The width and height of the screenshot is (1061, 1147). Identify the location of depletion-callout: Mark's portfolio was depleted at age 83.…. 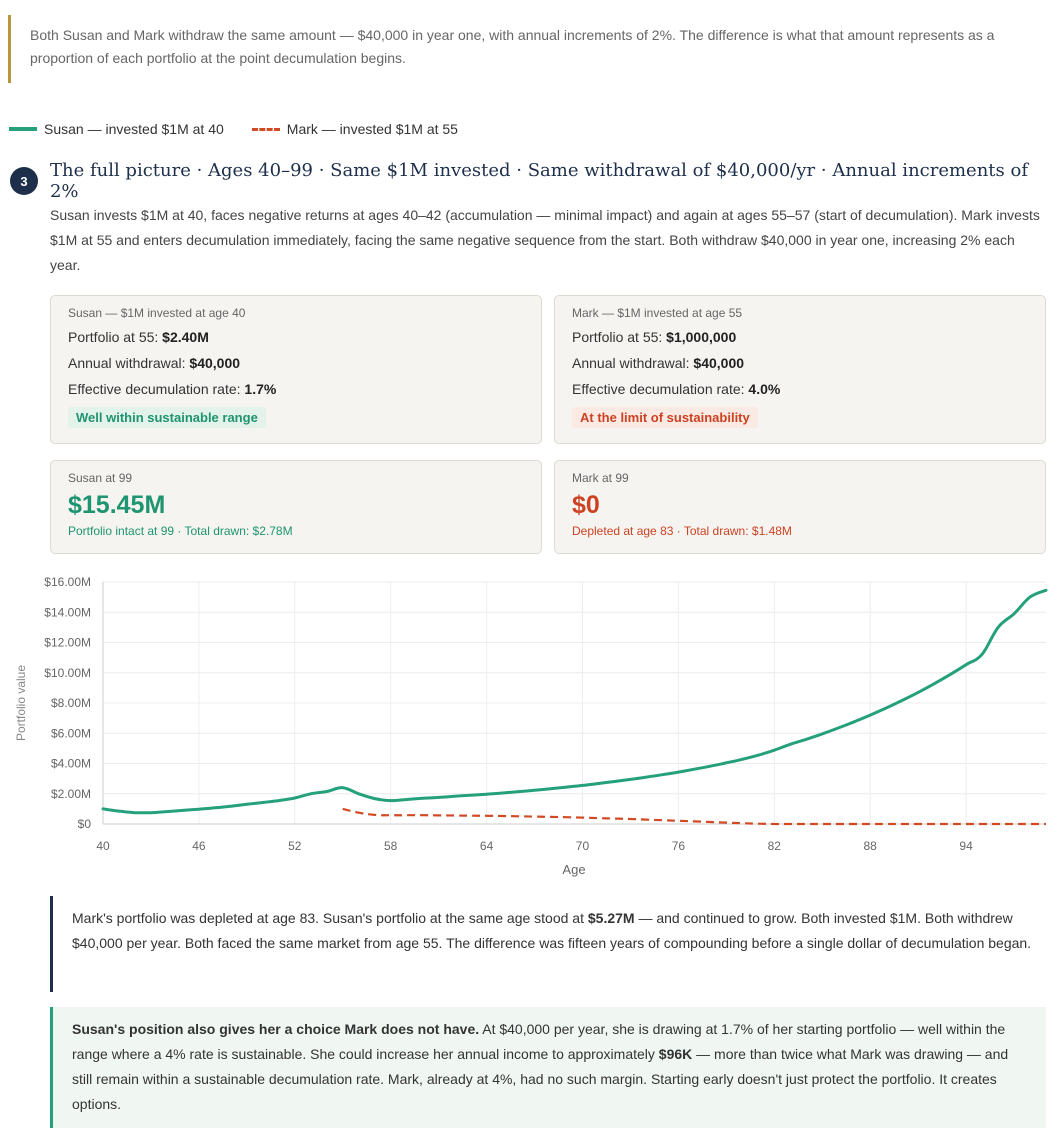
(548, 944).